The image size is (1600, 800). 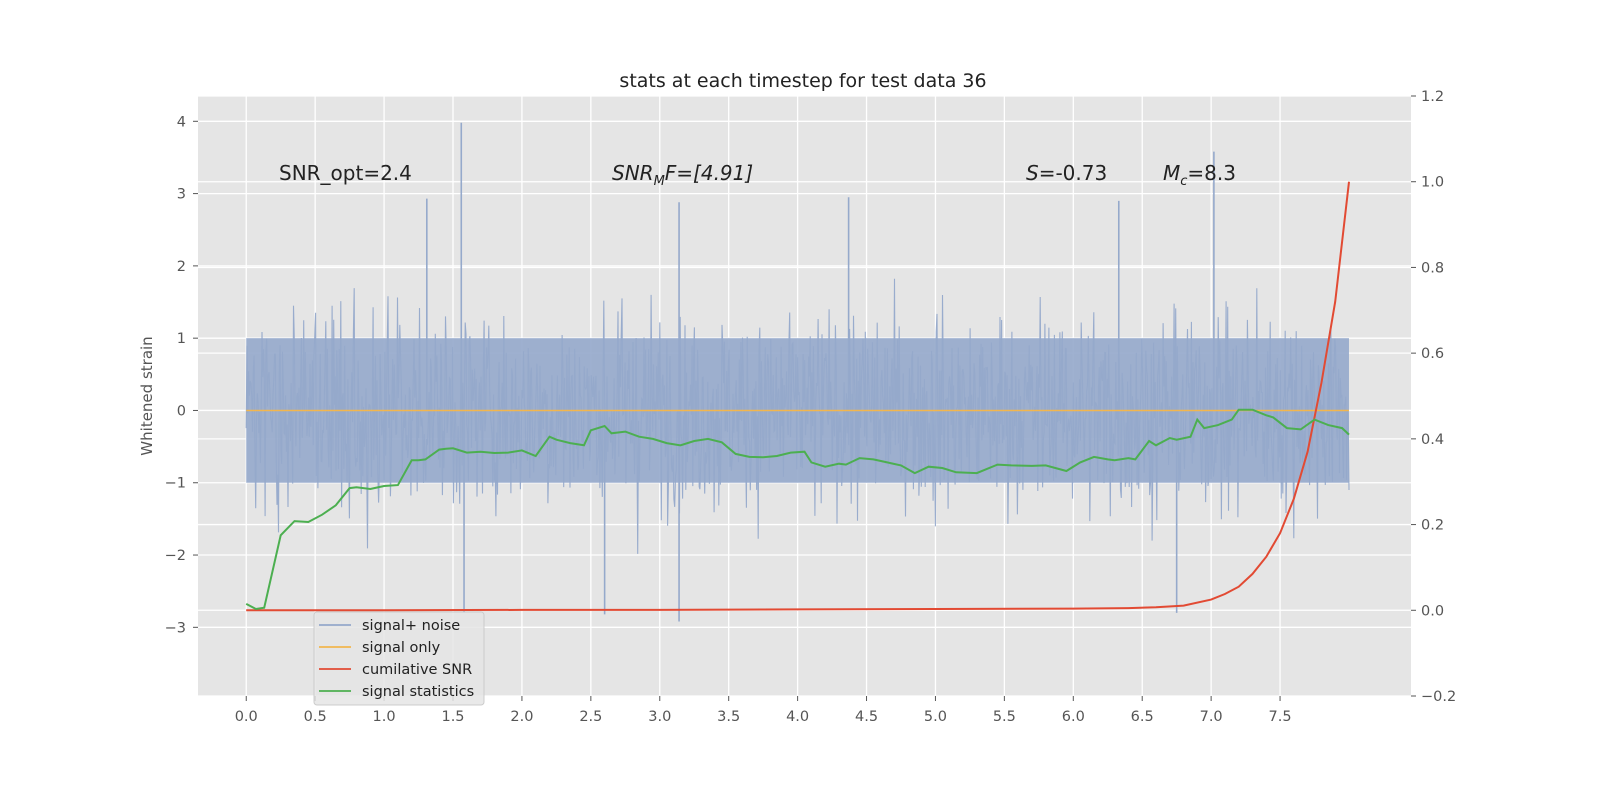 What do you see at coordinates (709, 173) in the screenshot?
I see `annotation-snr-mf-rest: F=[4.91]` at bounding box center [709, 173].